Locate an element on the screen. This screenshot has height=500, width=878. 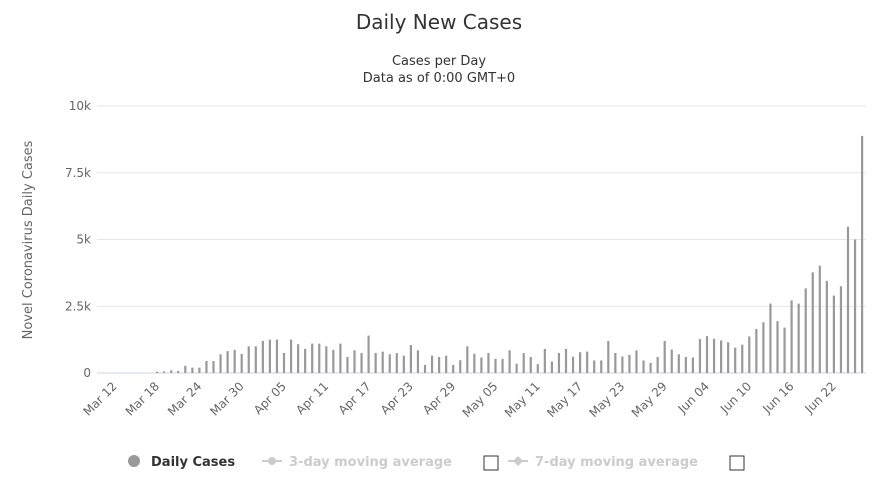
checkbox-3-day-average is located at coordinates (491, 463).